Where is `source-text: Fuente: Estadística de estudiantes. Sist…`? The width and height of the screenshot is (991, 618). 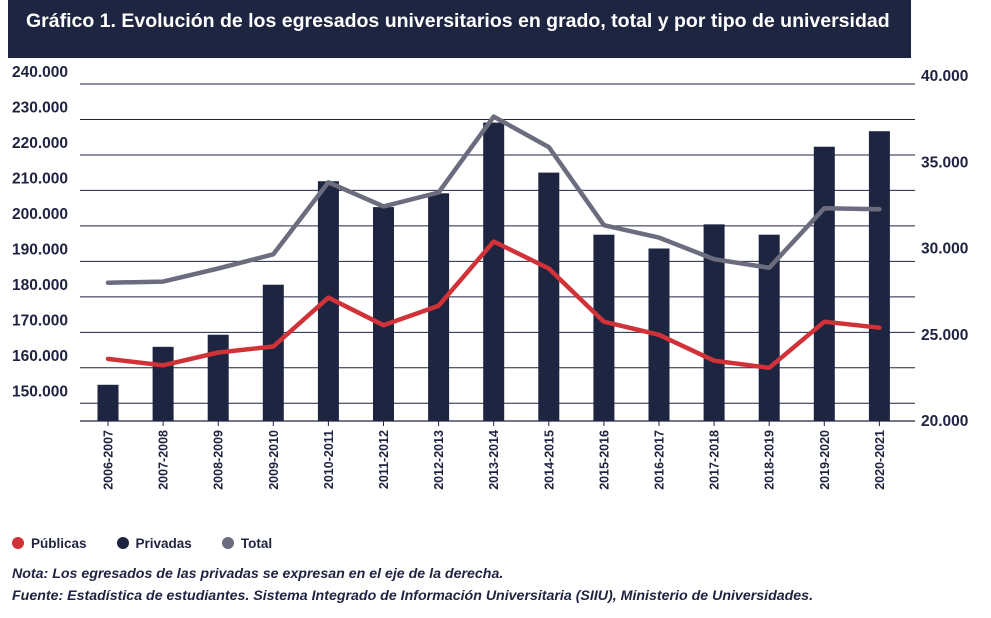
source-text: Fuente: Estadística de estudiantes. Sist… is located at coordinates (413, 596).